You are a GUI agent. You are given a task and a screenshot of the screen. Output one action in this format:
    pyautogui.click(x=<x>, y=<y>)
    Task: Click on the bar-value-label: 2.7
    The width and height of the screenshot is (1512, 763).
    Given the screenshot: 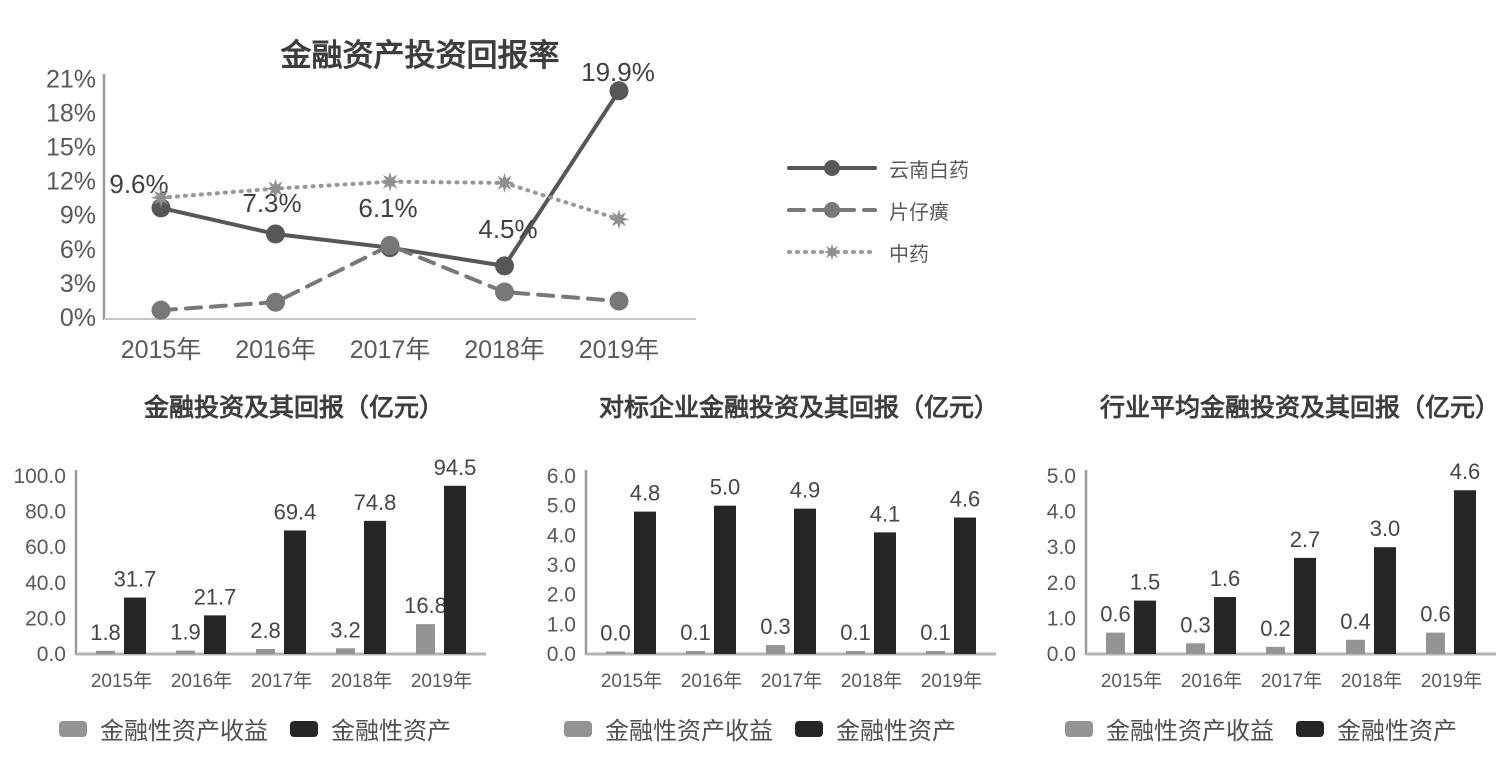 What is the action you would take?
    pyautogui.click(x=1305, y=539)
    